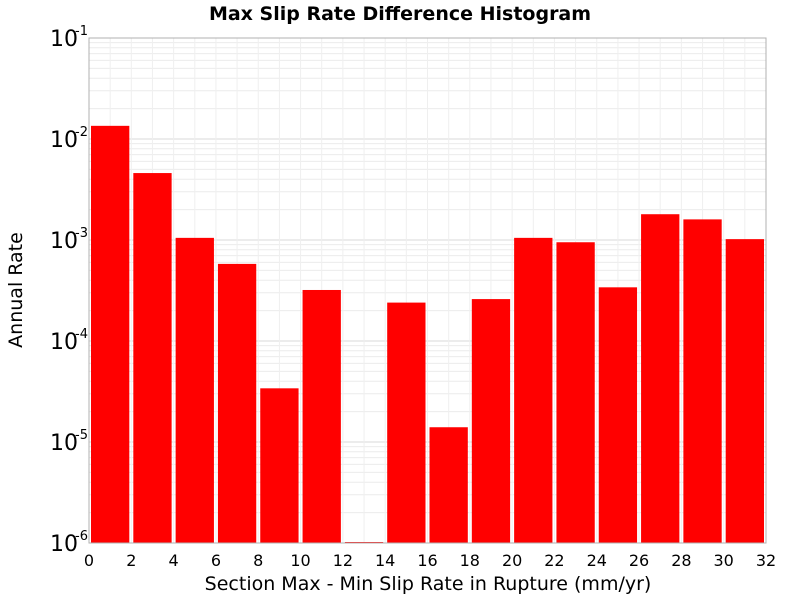 The width and height of the screenshot is (800, 600). I want to click on y-tick-exponent: -2, so click(81, 132).